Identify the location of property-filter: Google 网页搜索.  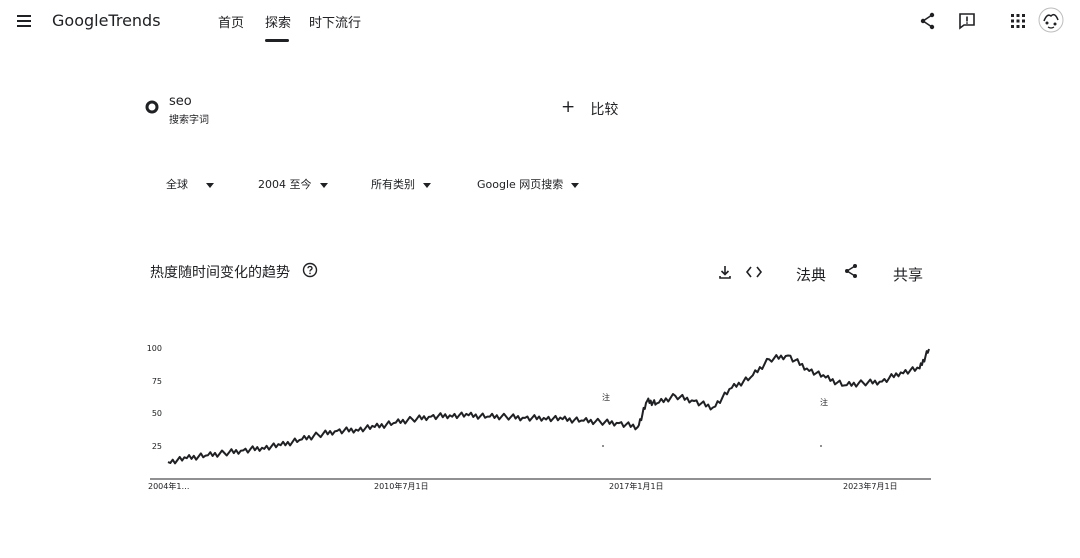
(528, 184).